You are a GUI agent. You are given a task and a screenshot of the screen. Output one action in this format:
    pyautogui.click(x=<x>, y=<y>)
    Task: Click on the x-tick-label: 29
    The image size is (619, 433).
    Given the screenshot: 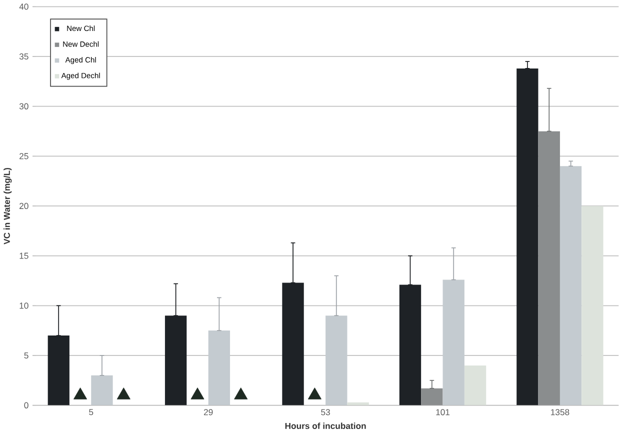 What is the action you would take?
    pyautogui.click(x=208, y=412)
    